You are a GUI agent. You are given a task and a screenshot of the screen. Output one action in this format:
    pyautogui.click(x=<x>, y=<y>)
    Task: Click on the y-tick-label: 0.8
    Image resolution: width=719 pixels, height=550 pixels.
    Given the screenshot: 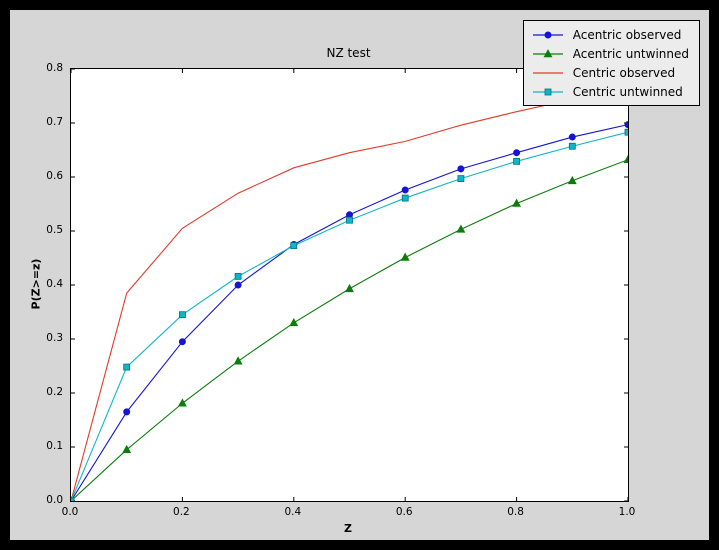 What is the action you would take?
    pyautogui.click(x=54, y=68)
    